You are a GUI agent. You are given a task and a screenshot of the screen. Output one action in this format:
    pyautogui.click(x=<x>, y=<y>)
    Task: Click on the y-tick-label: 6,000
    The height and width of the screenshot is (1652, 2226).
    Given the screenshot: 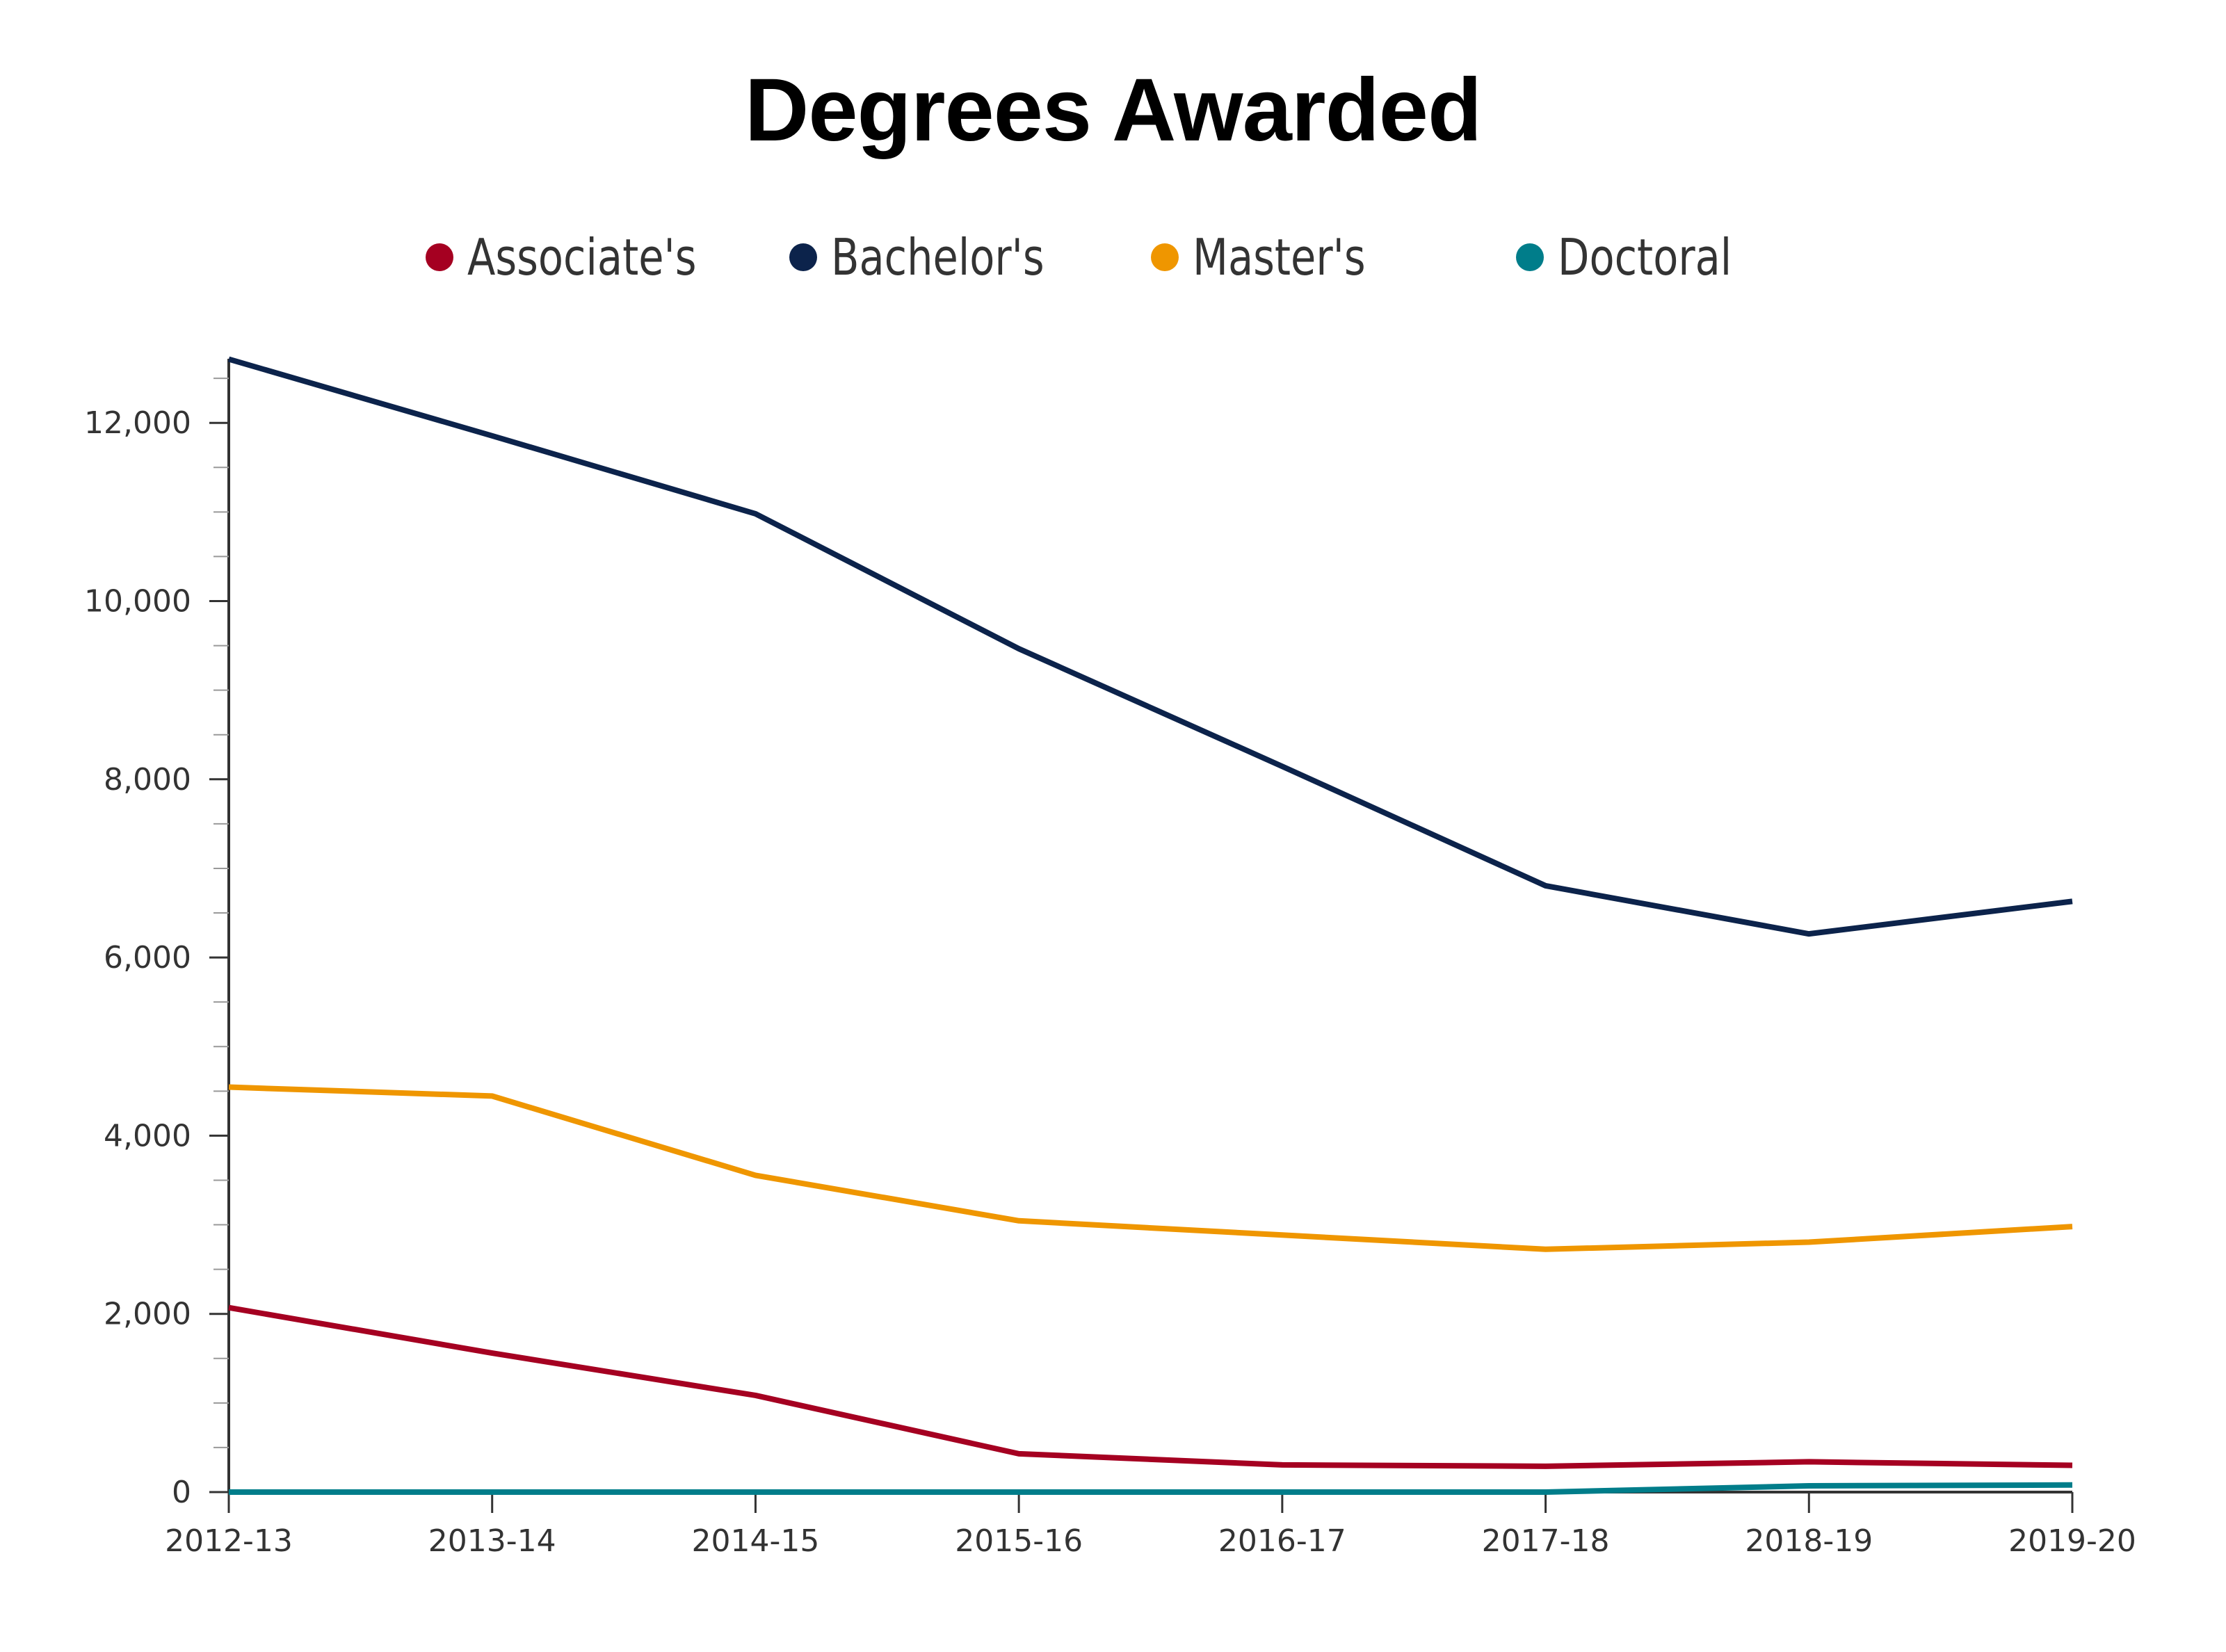 What is the action you would take?
    pyautogui.click(x=147, y=957)
    